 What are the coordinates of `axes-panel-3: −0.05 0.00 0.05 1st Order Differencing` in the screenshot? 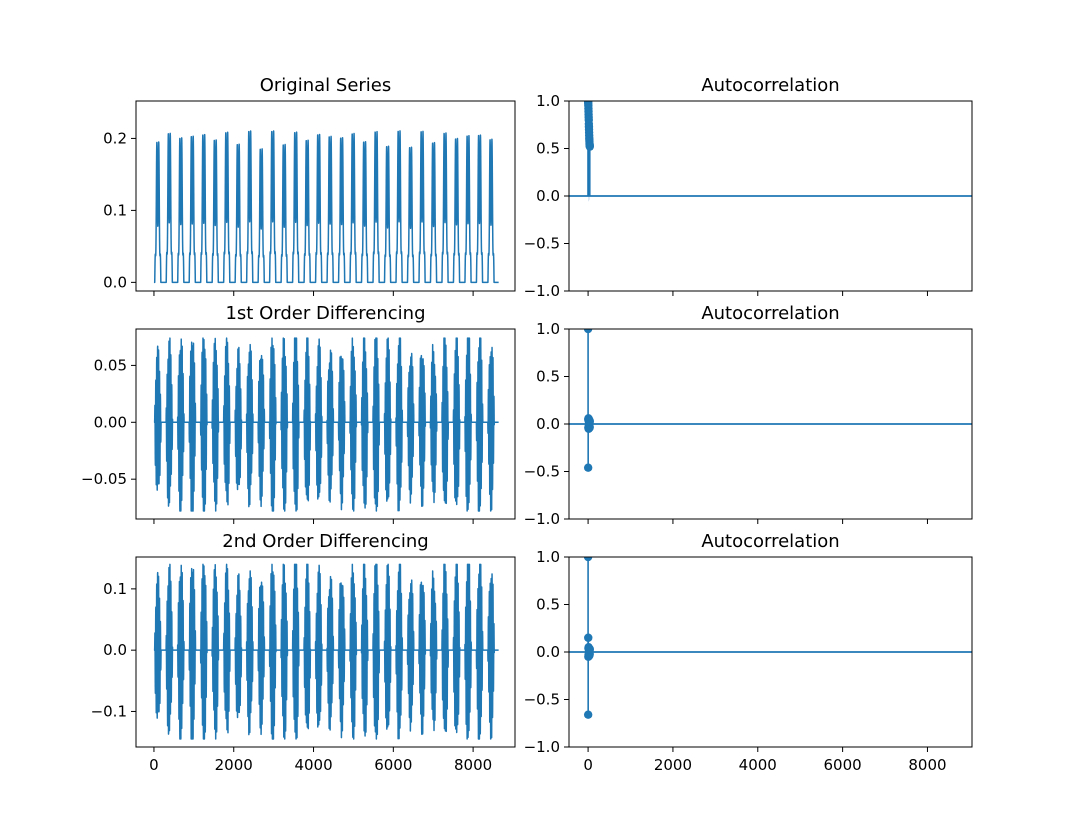 It's located at (298, 413).